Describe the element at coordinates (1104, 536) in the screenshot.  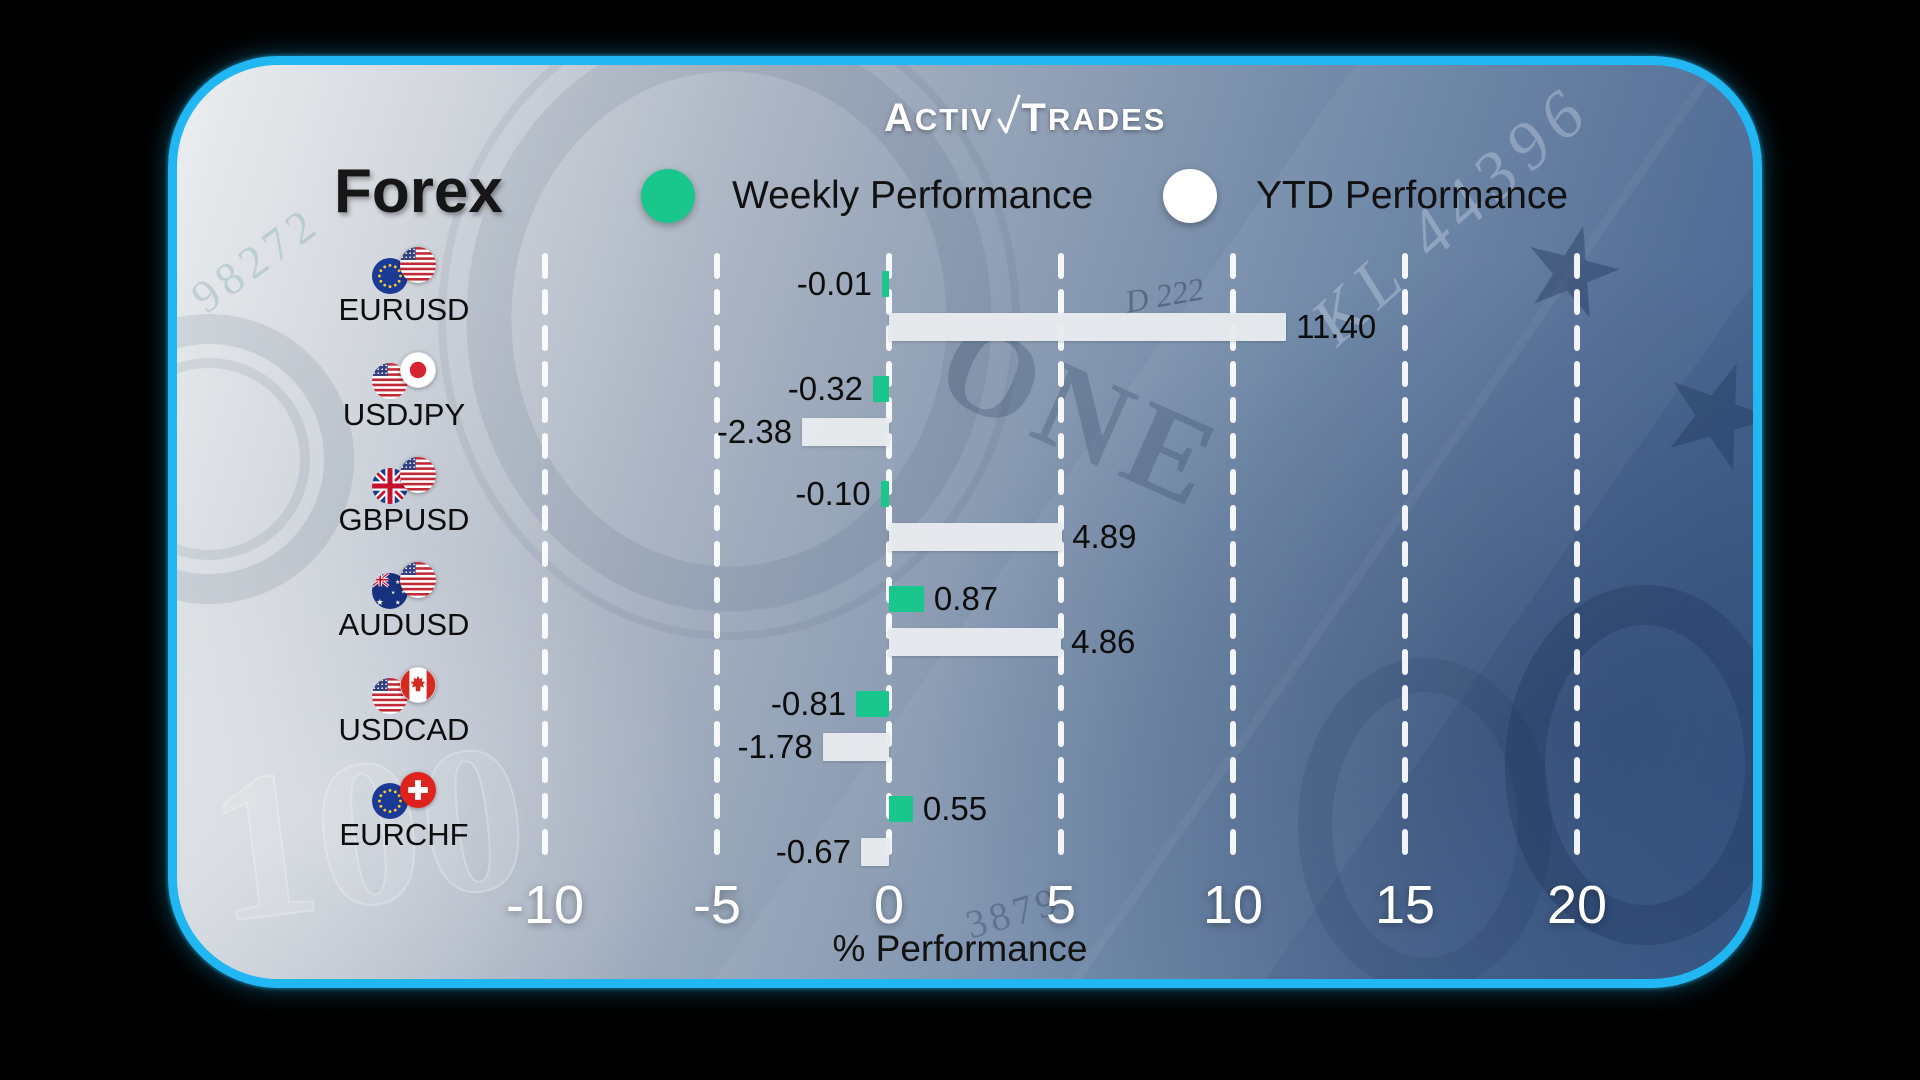
I see `ytd-value-gbpusd: 4.89` at that location.